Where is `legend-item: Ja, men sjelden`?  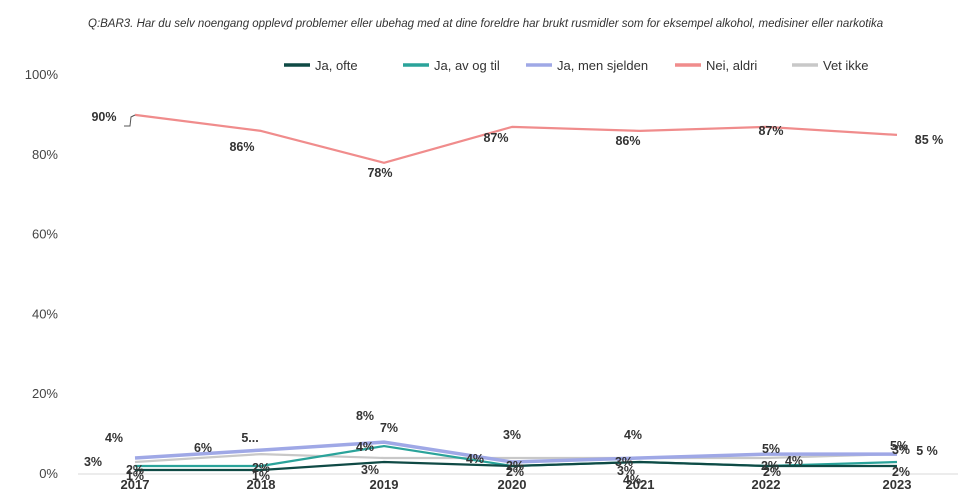
legend-item: Ja, men sjelden is located at coordinates (587, 65).